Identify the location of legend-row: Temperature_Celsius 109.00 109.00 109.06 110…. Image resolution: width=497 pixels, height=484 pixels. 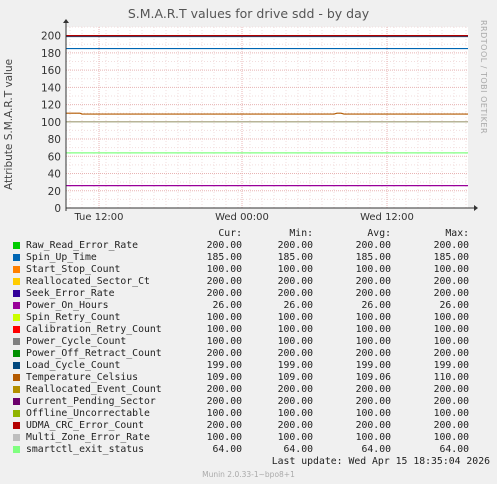
(248, 378).